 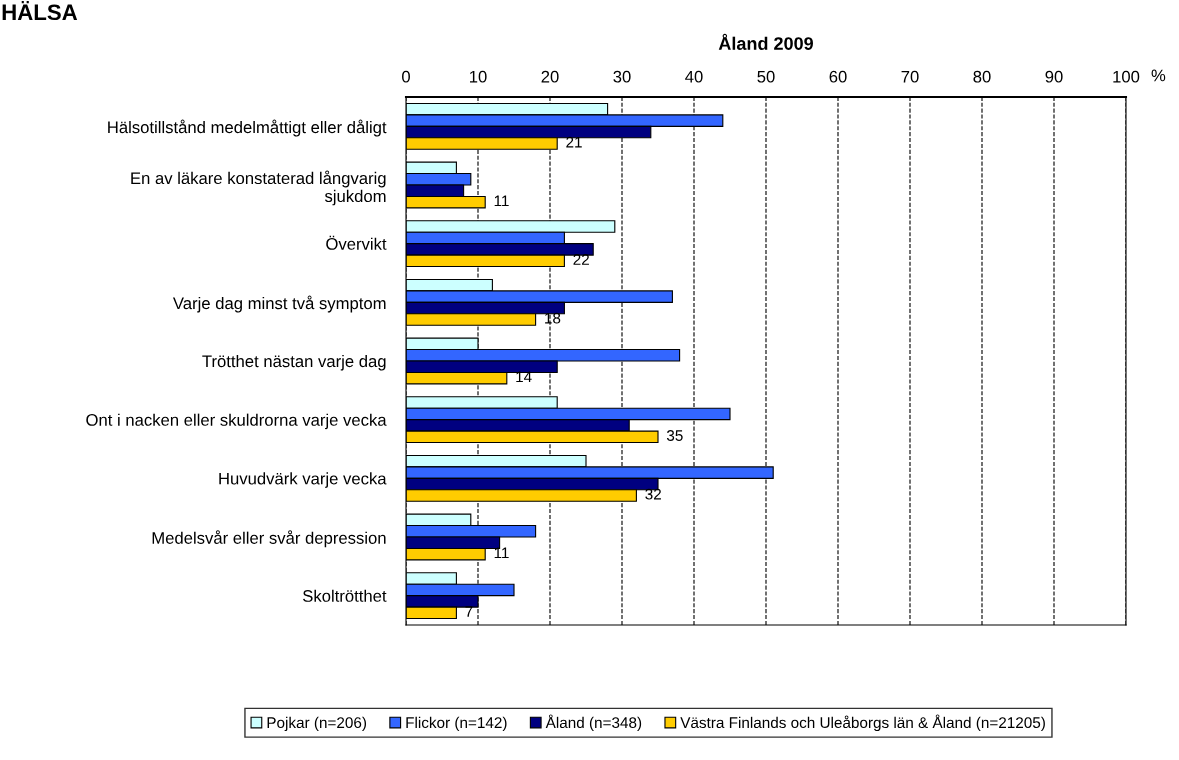 What do you see at coordinates (1158, 75) in the screenshot?
I see `x-axis-title: %` at bounding box center [1158, 75].